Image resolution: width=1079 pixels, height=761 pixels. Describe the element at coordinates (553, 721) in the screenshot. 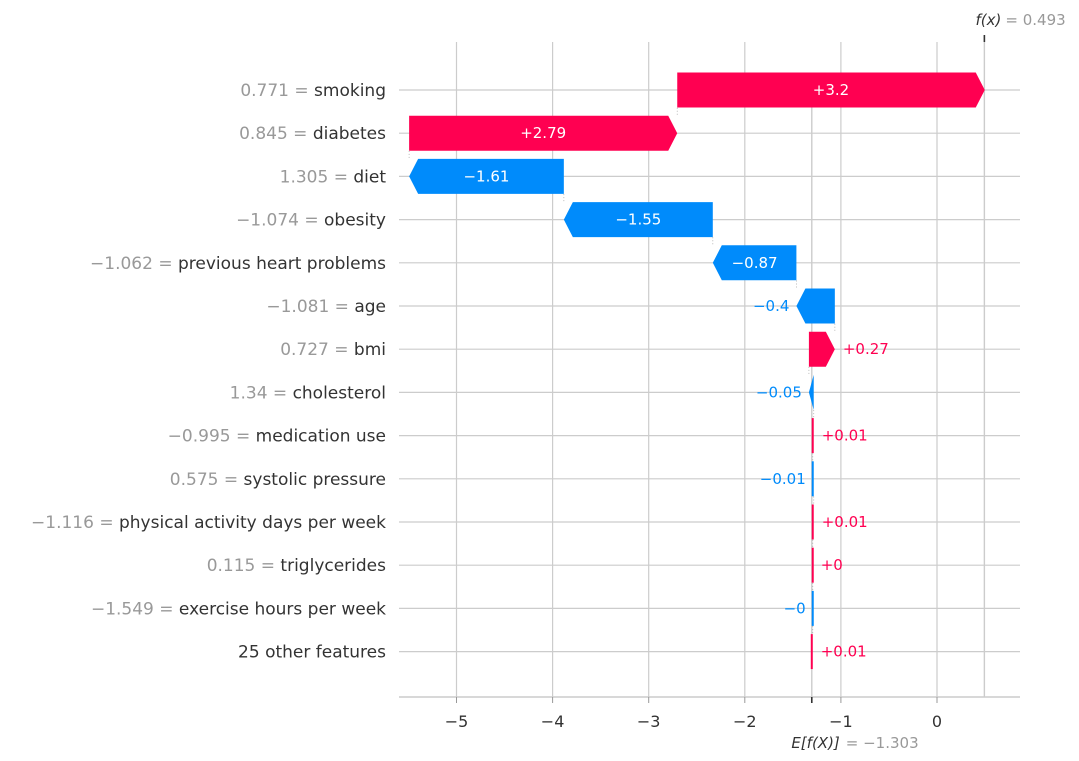

I see `x-tick-label: −4` at that location.